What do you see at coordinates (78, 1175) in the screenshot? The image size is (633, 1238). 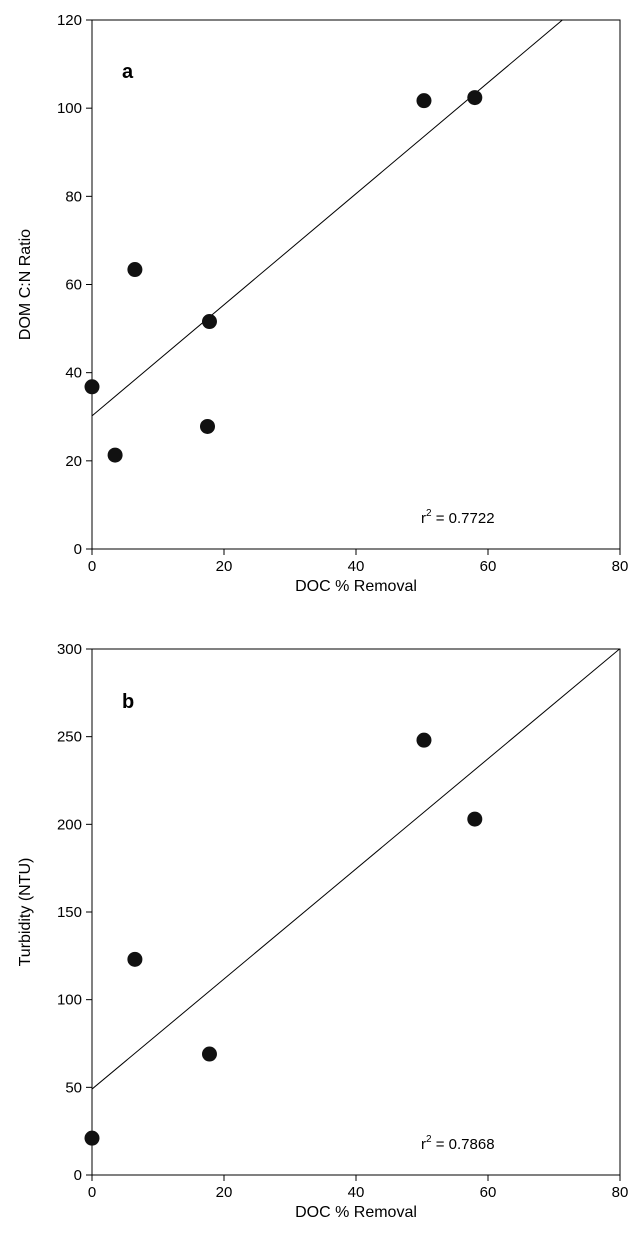 I see `chart-b-ytick-label: 0` at bounding box center [78, 1175].